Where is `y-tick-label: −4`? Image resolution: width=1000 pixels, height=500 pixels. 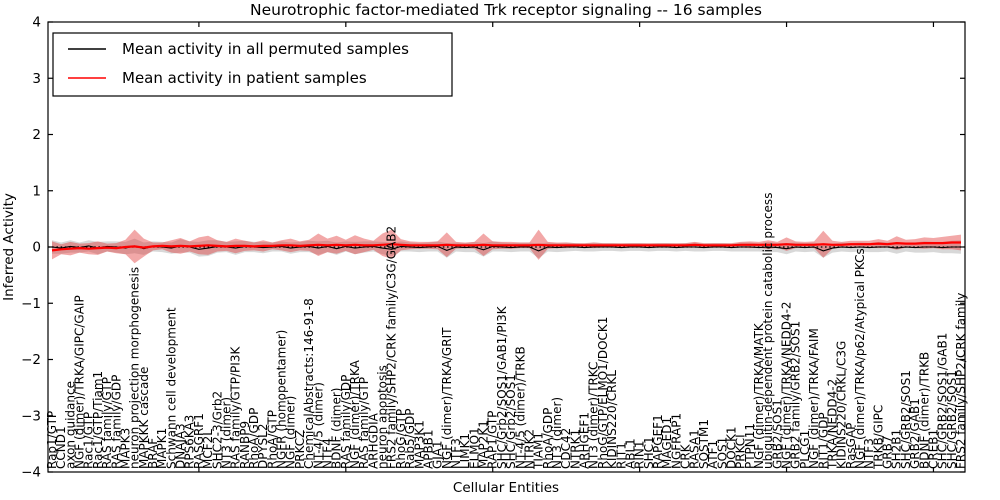
y-tick-label: −4 is located at coordinates (31, 473).